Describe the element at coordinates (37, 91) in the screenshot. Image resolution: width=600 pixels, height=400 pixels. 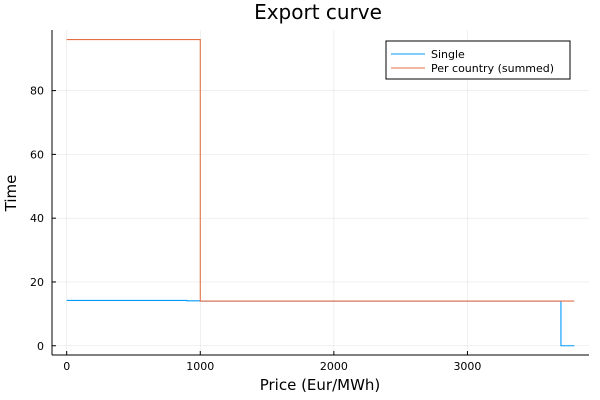
I see `y-tick-label: 80` at that location.